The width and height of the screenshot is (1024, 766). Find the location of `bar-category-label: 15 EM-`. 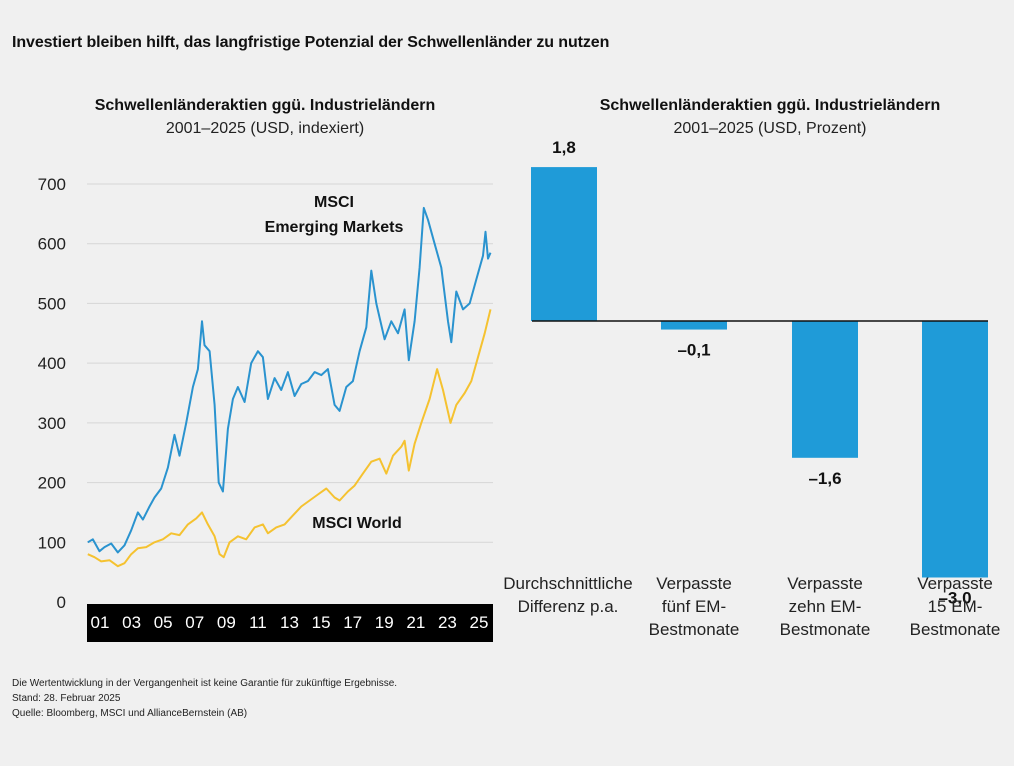

bar-category-label: 15 EM- is located at coordinates (955, 606).